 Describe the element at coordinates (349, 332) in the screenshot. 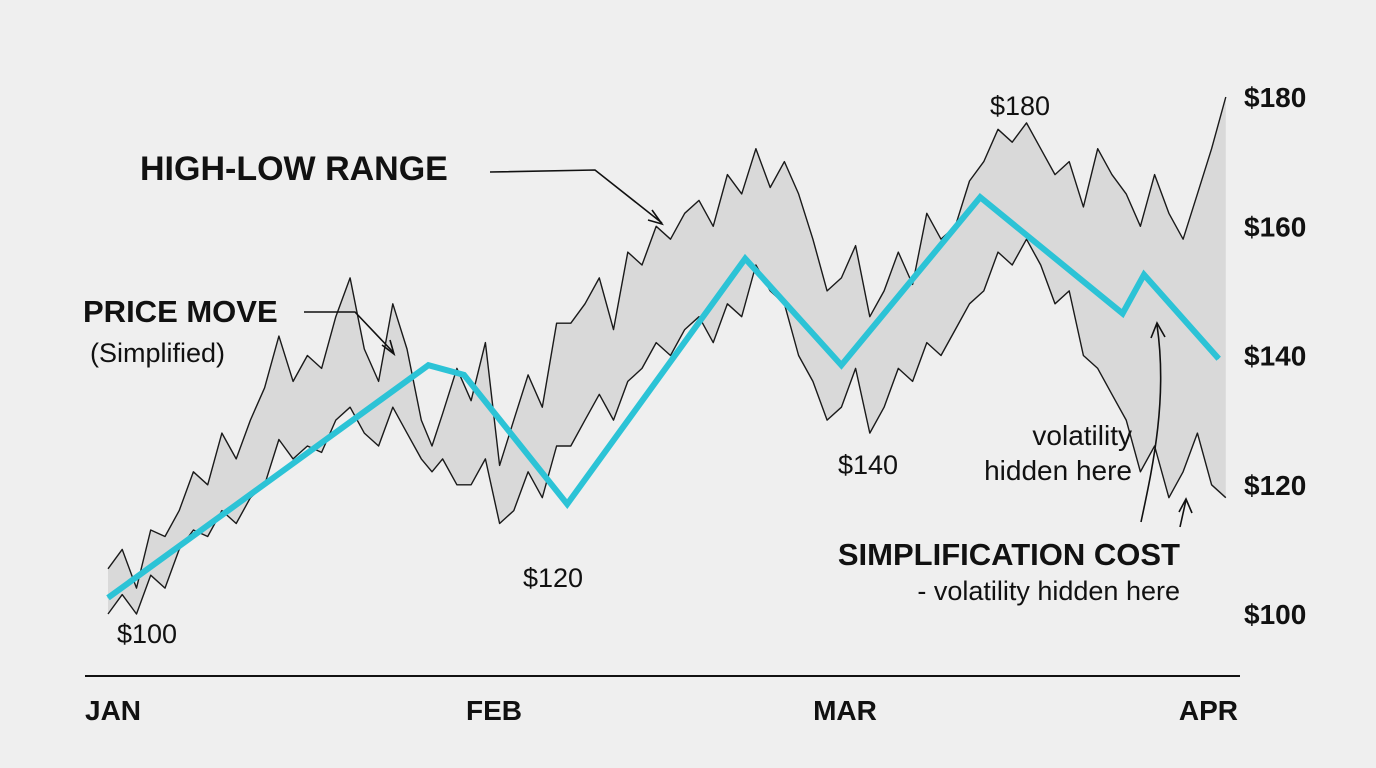

I see `arrow-price-move` at that location.